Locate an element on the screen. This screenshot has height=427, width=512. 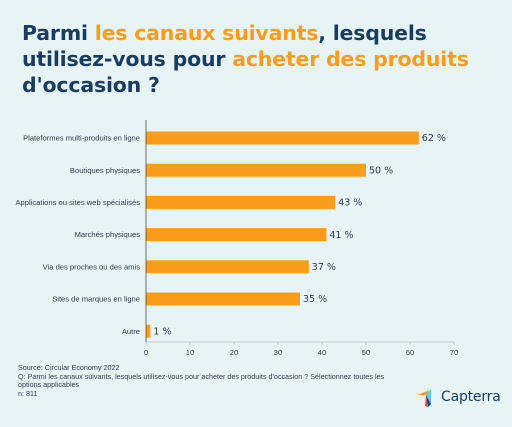
x-tick-label: 20 is located at coordinates (234, 352).